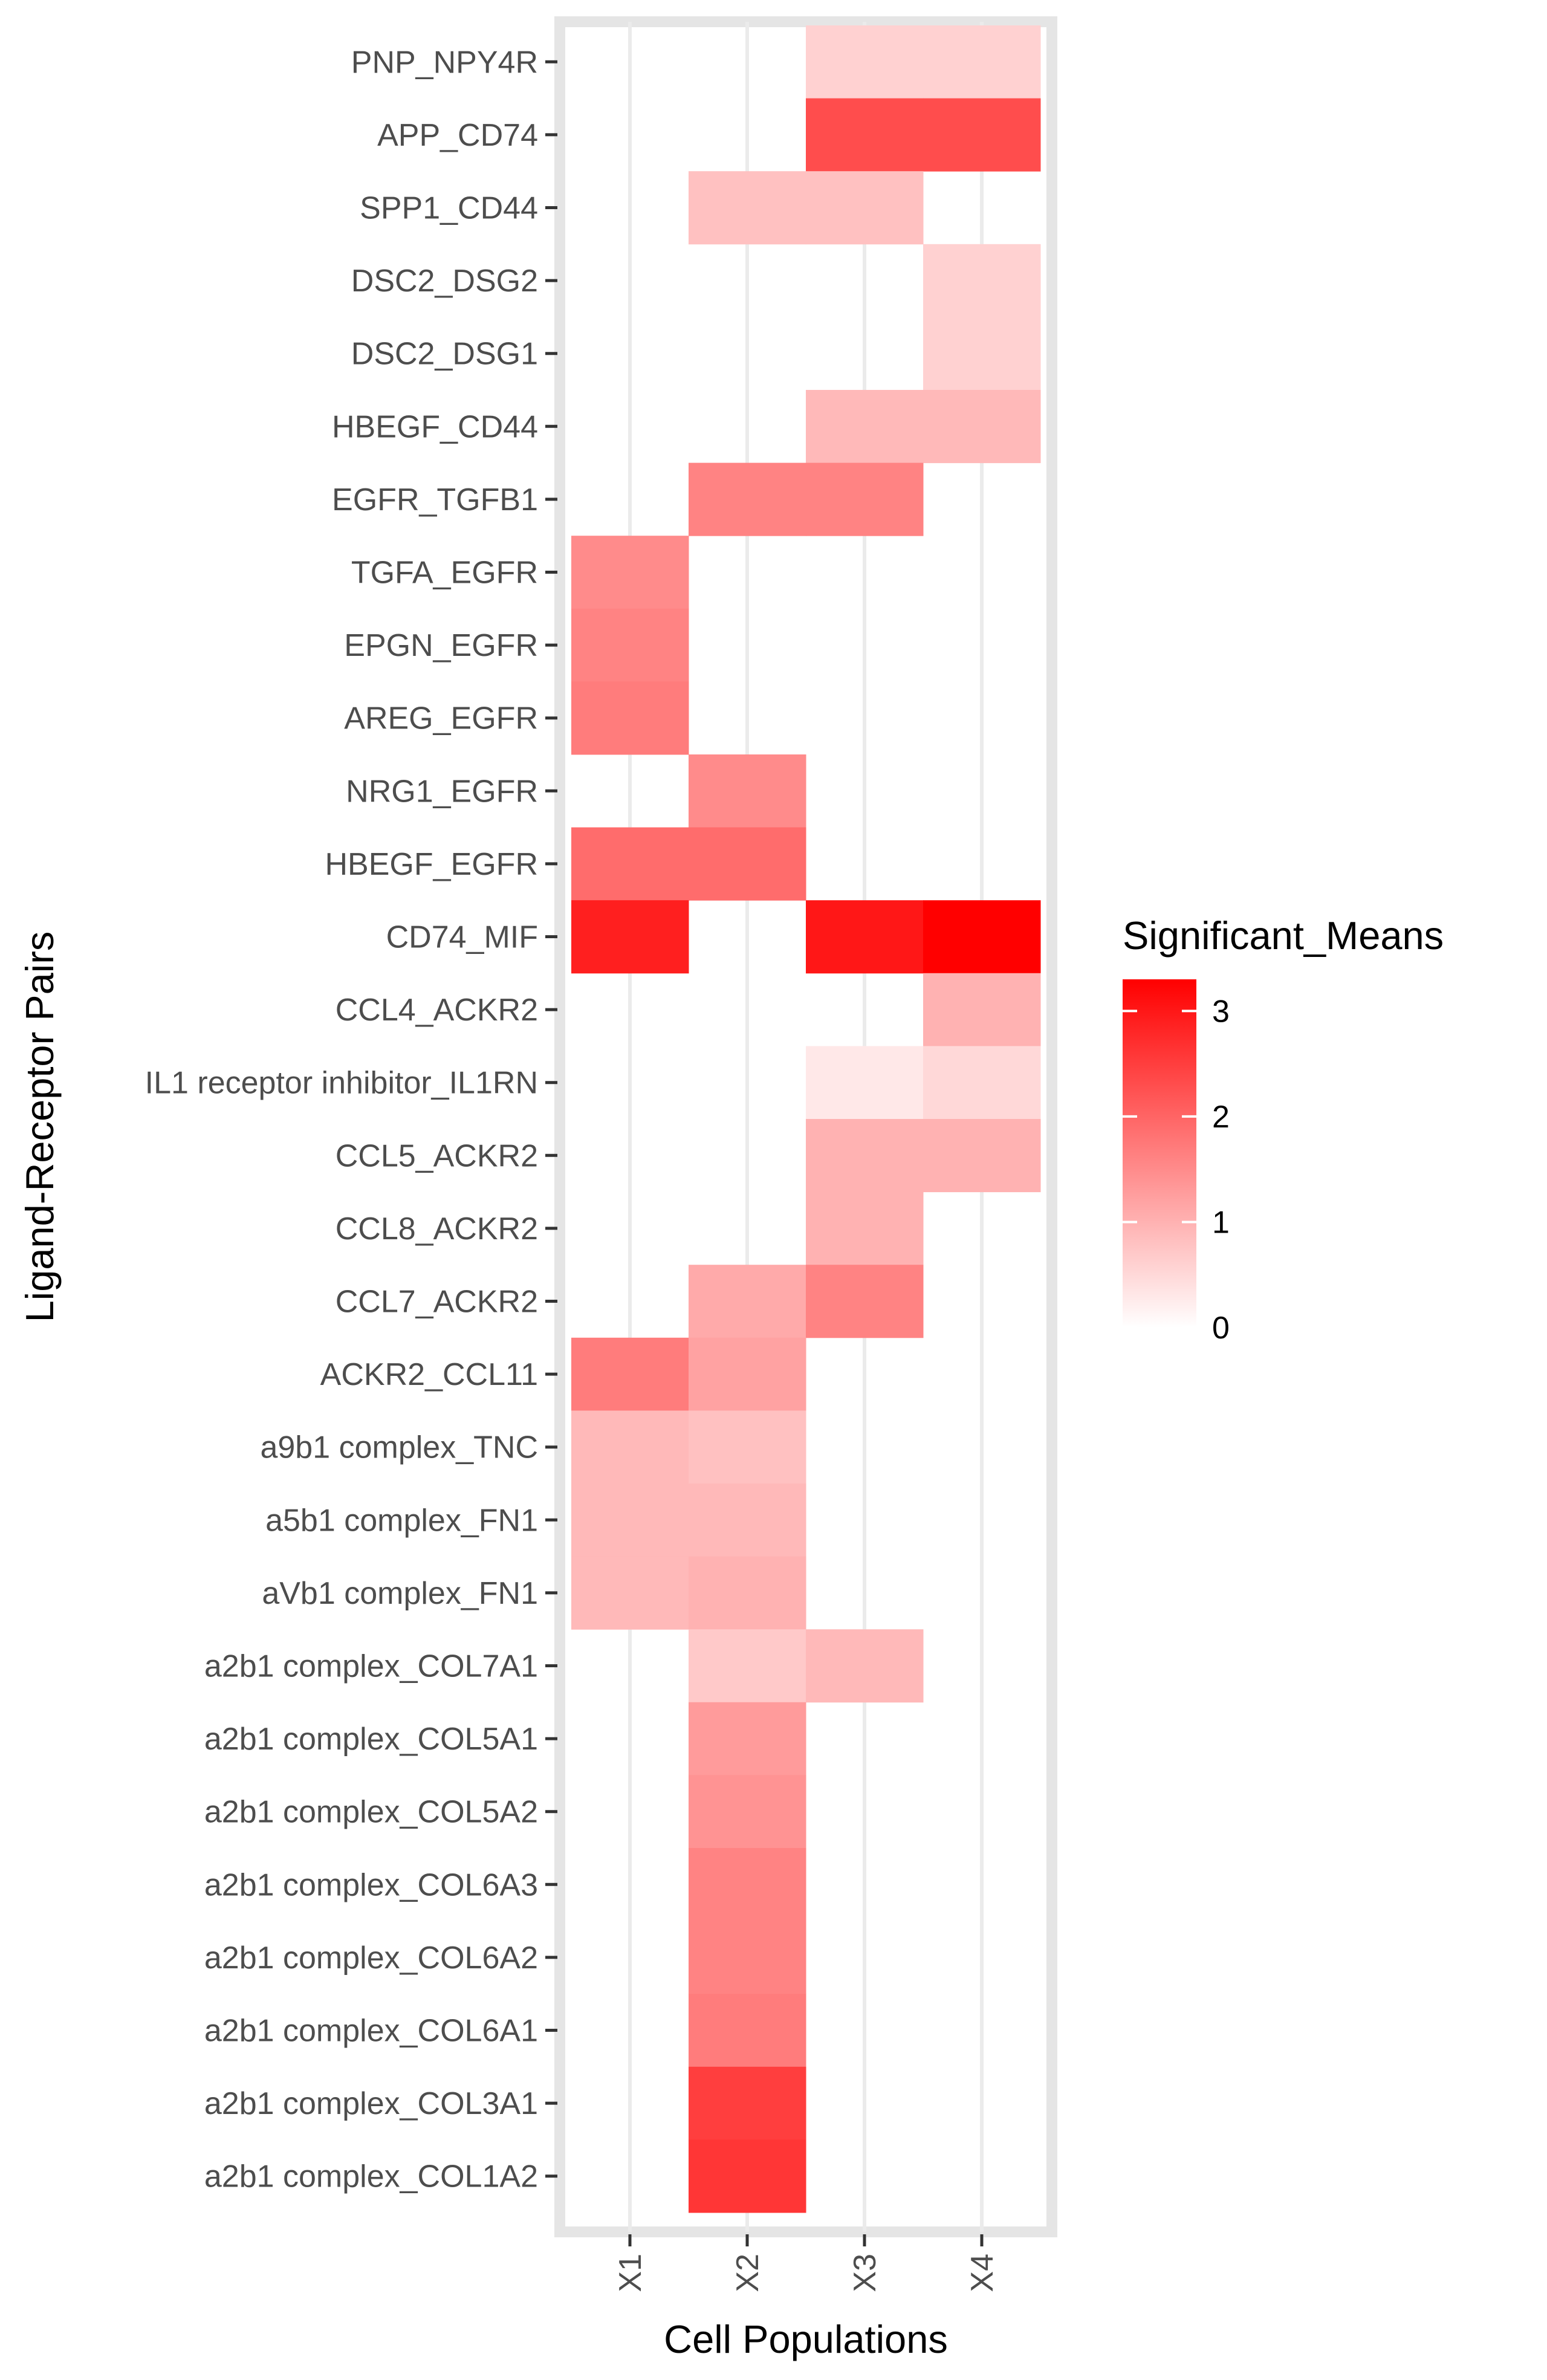 This screenshot has height=2380, width=1547. What do you see at coordinates (865, 1666) in the screenshot?
I see `heatmap-cell-a2b1-complex-col7a1-x3` at bounding box center [865, 1666].